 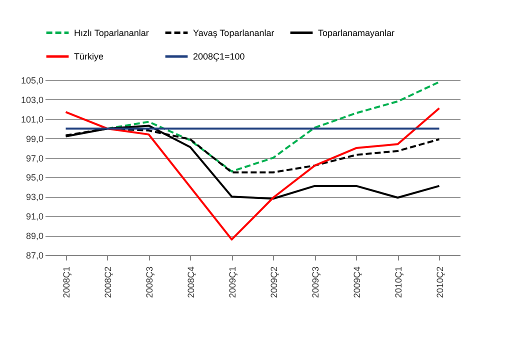 I want to click on legend-label: Toparlanamayanlar, so click(x=356, y=33).